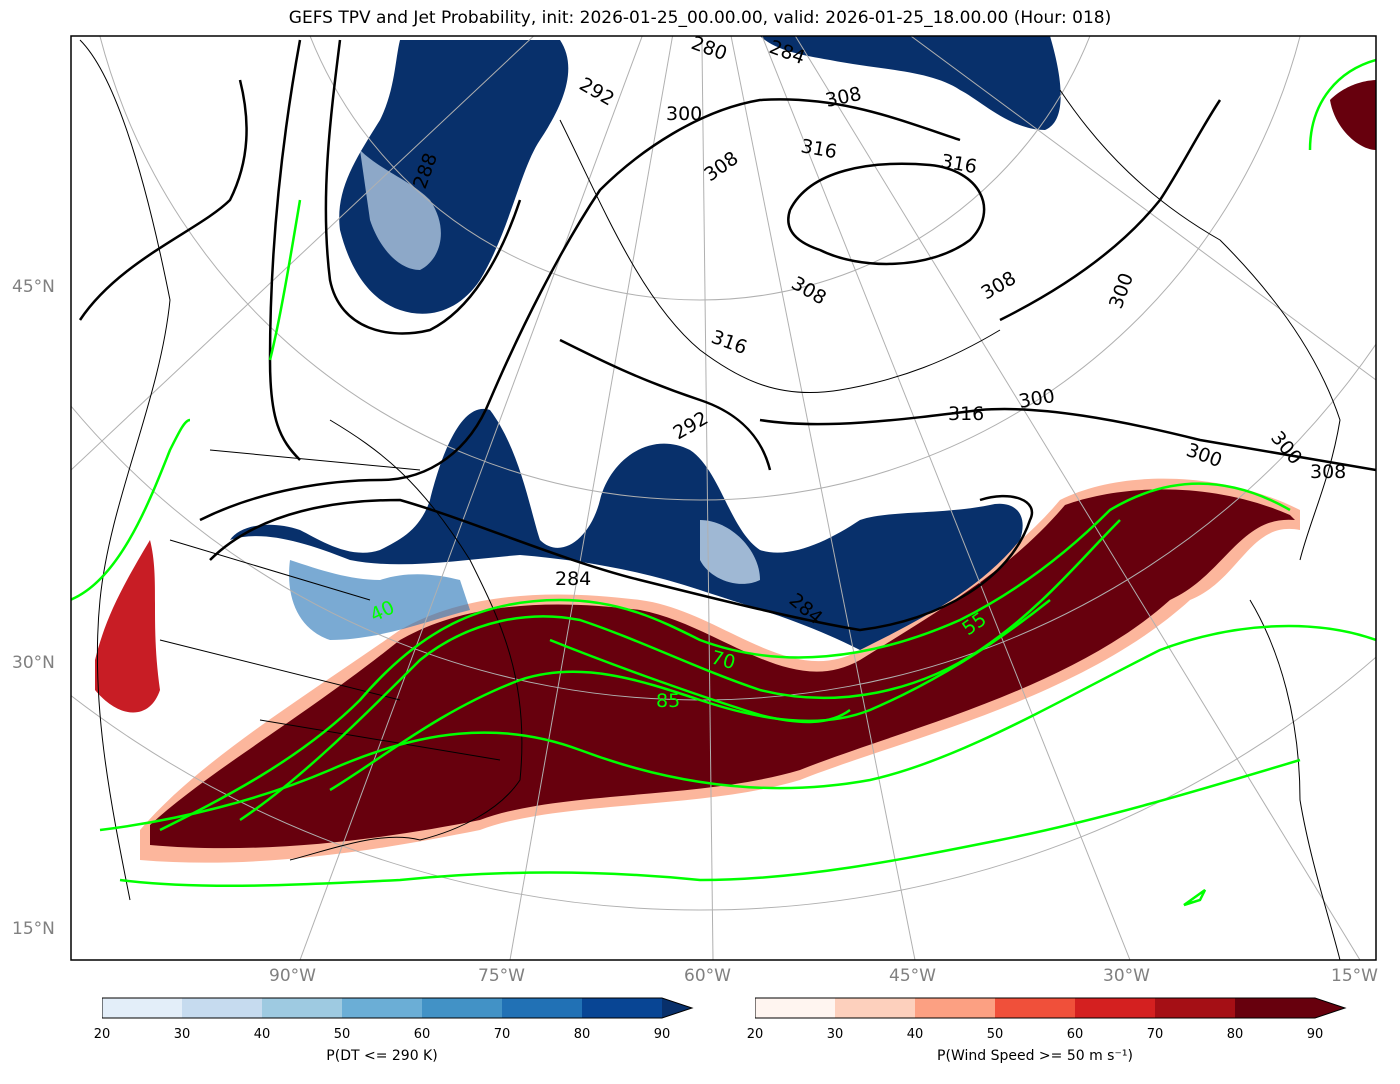  I want to click on tpv-colorbar-extend-arrow, so click(677, 1008).